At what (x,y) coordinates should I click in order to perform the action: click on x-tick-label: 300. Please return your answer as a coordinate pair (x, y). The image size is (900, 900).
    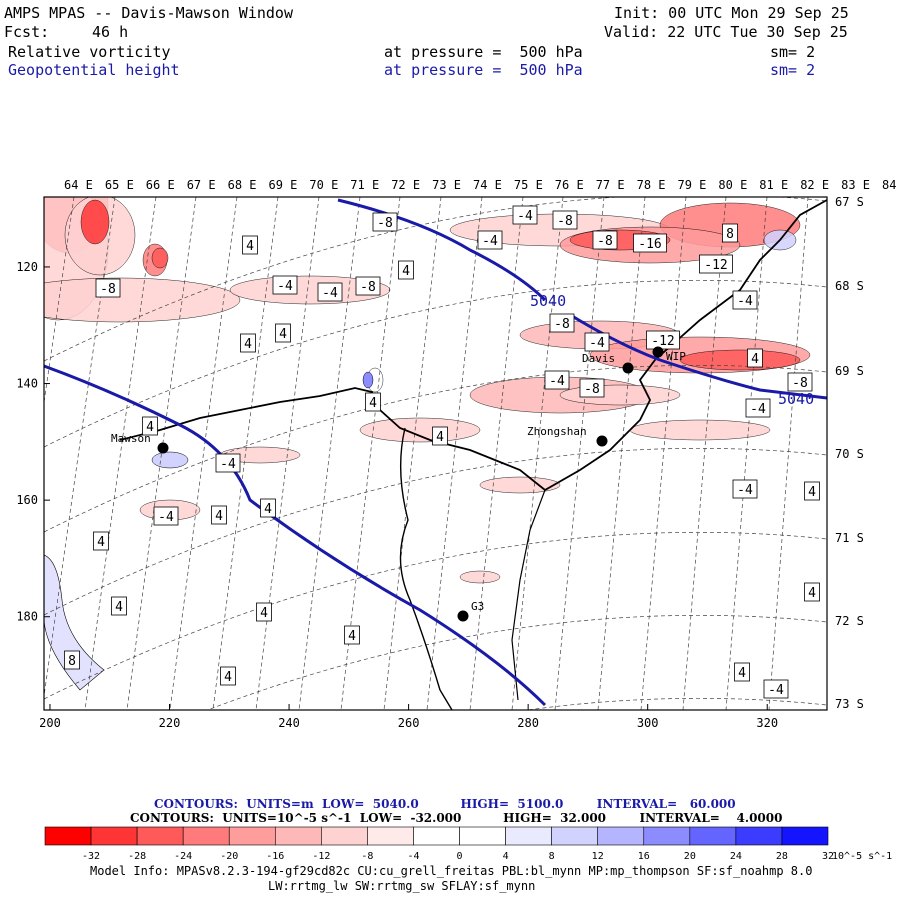
    Looking at the image, I should click on (648, 723).